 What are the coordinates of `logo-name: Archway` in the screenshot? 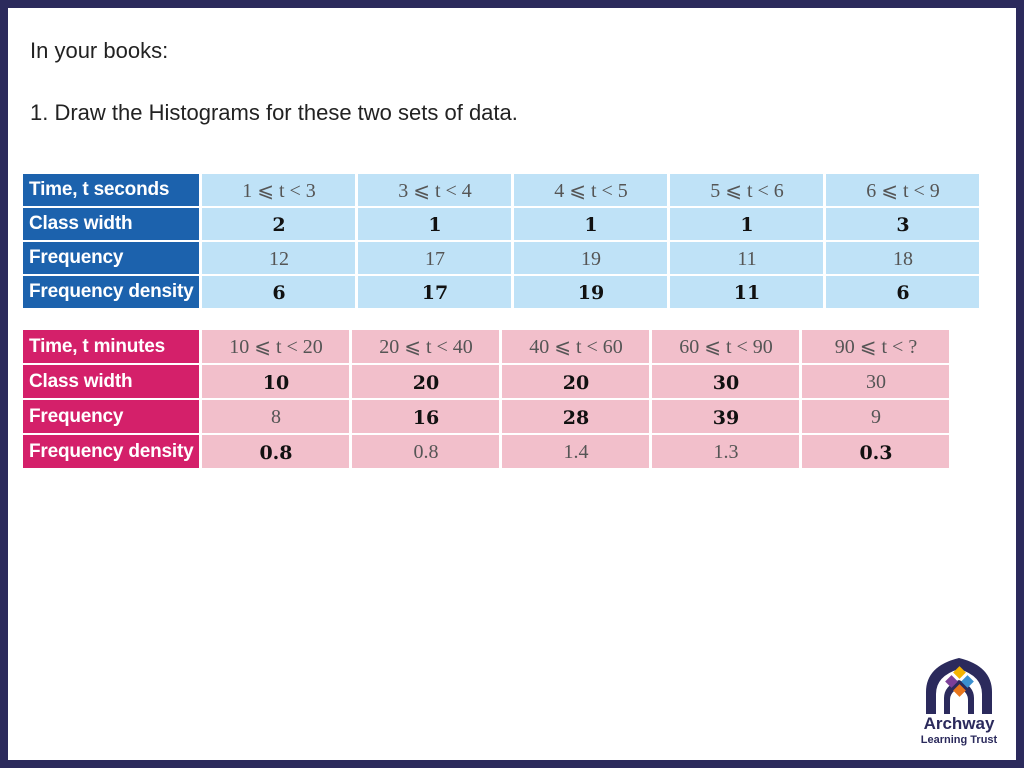 It's located at (959, 723).